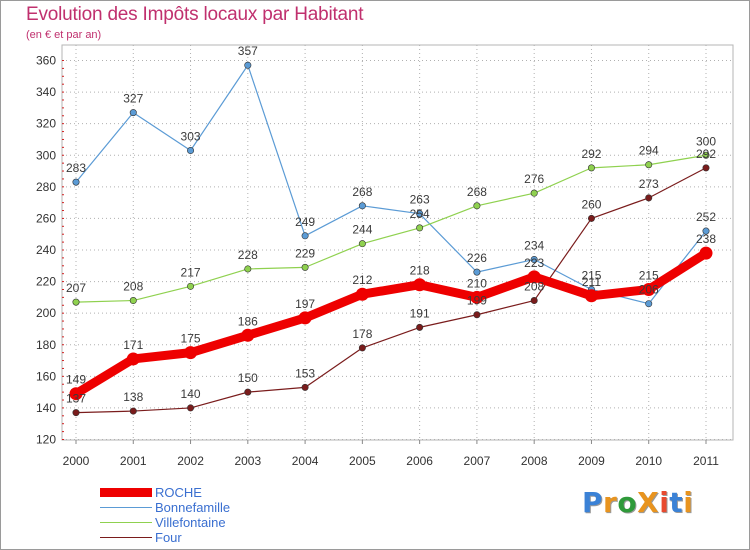 This screenshot has width=750, height=550. I want to click on data-label: 149, so click(76, 380).